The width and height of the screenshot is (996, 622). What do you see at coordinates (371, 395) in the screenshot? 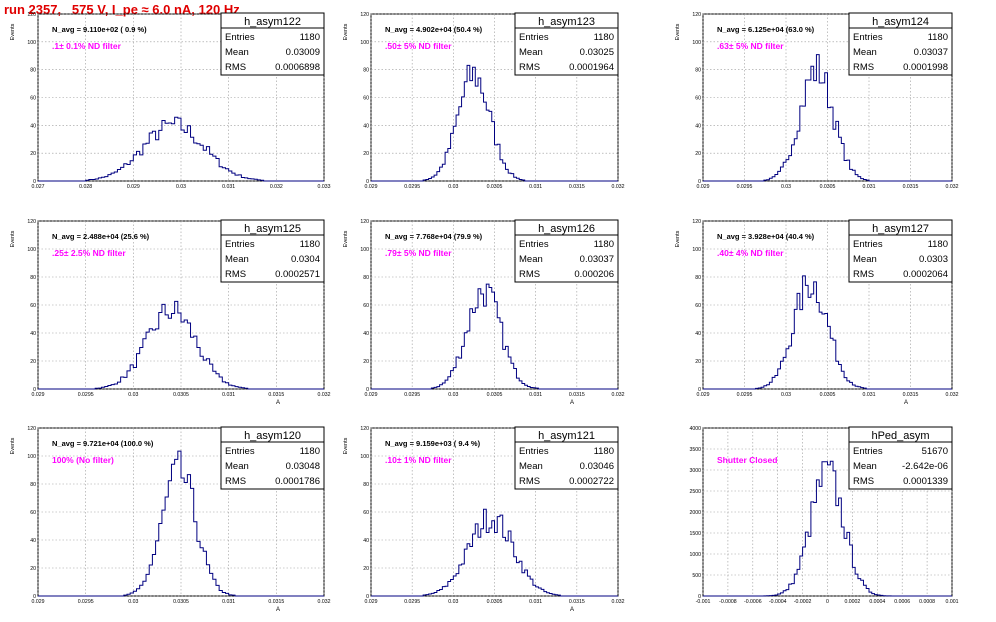
I see `x-tick-label: 0.029` at bounding box center [371, 395].